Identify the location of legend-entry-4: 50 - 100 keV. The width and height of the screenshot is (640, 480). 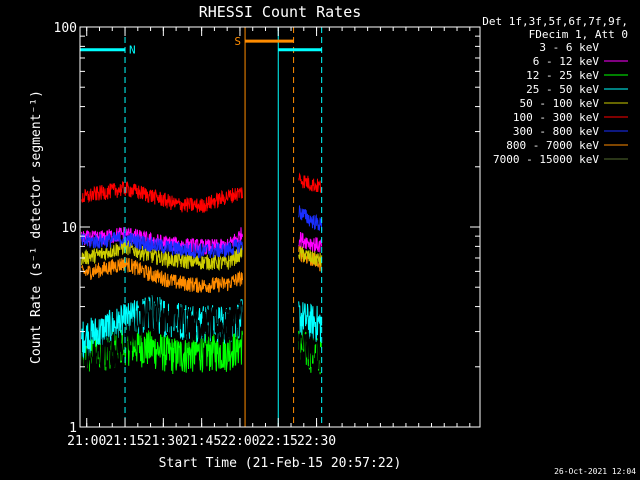
(560, 103).